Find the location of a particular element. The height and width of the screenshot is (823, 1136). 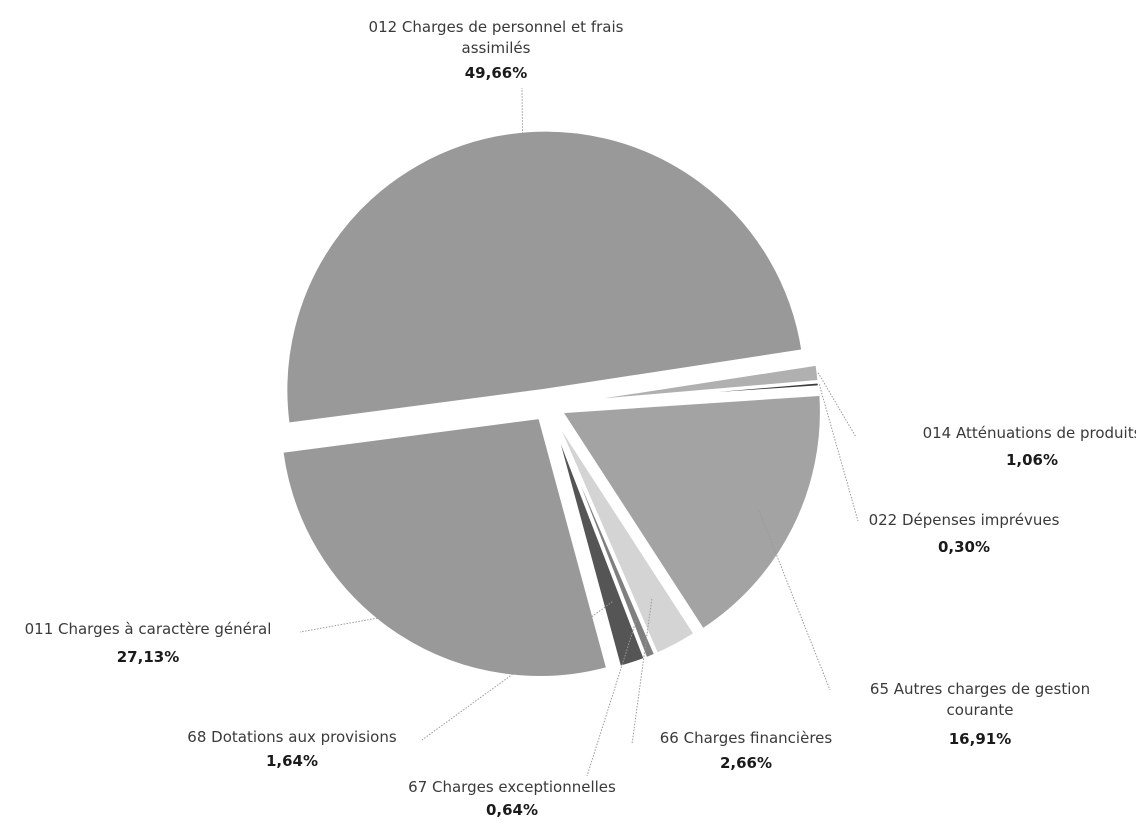

slice-percentage: 1,06% is located at coordinates (1032, 460).